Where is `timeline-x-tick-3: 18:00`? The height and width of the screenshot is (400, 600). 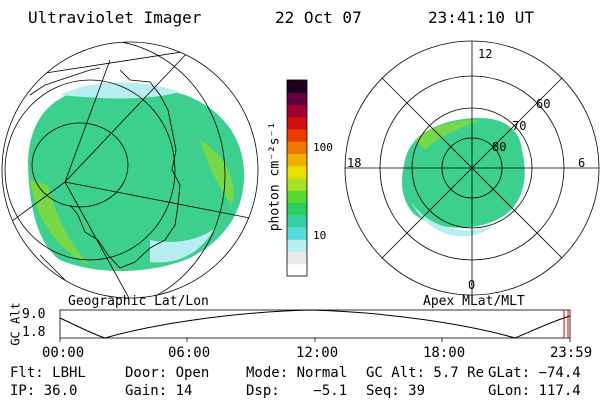 timeline-x-tick-3: 18:00 is located at coordinates (444, 353).